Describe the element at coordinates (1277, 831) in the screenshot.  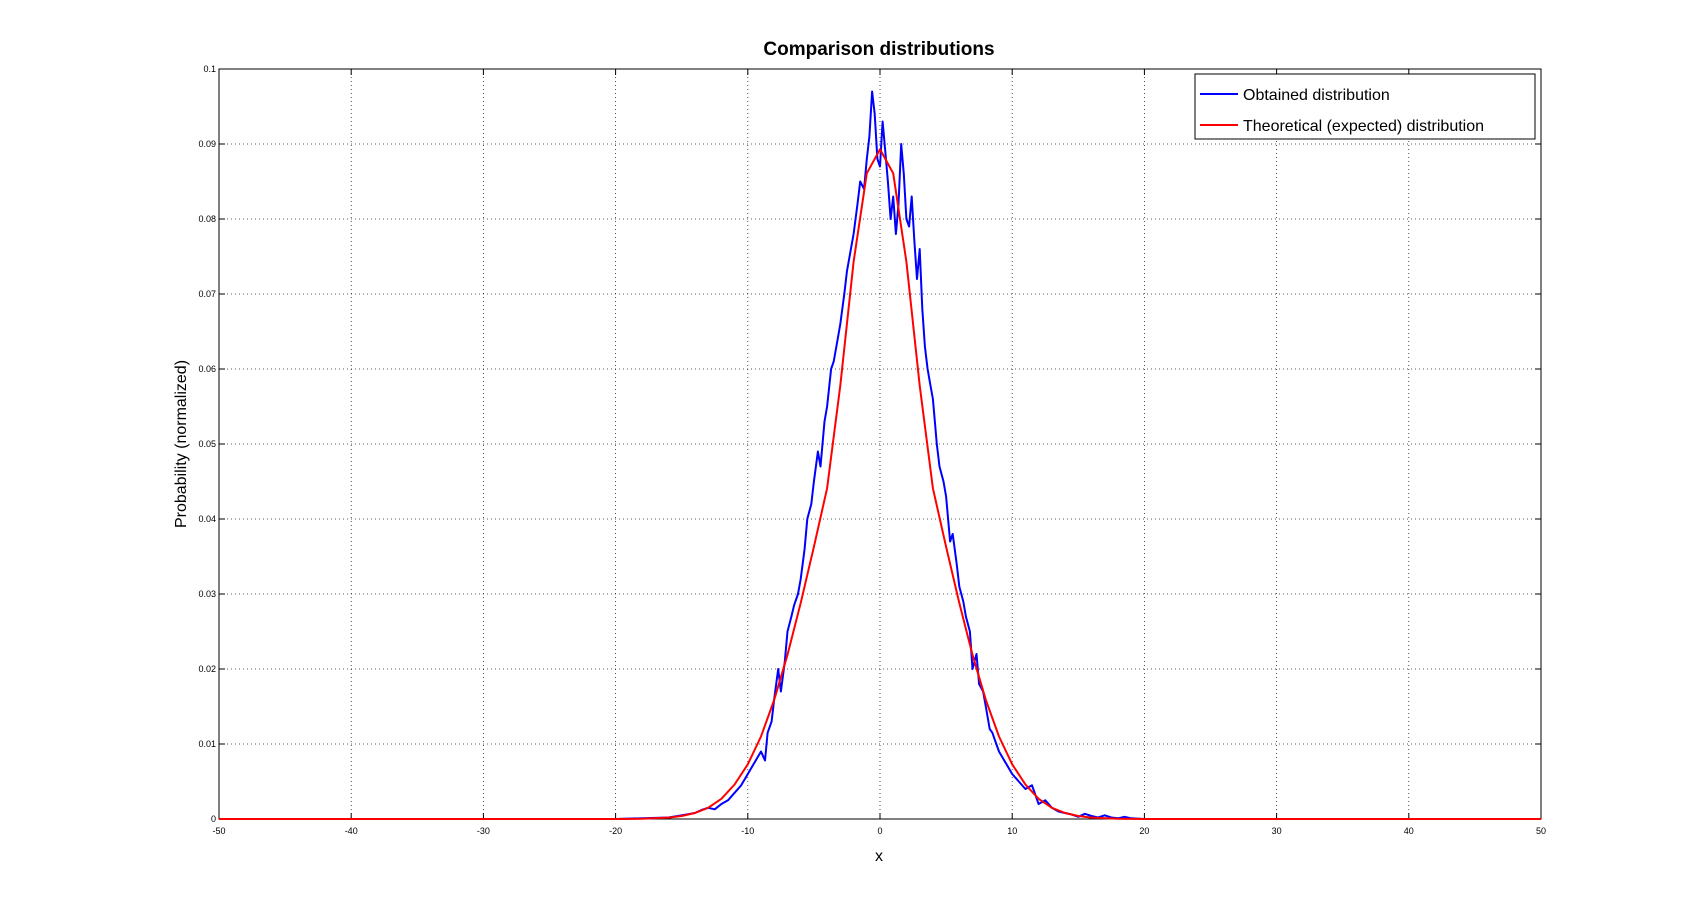
I see `x-tick-label: 30` at that location.